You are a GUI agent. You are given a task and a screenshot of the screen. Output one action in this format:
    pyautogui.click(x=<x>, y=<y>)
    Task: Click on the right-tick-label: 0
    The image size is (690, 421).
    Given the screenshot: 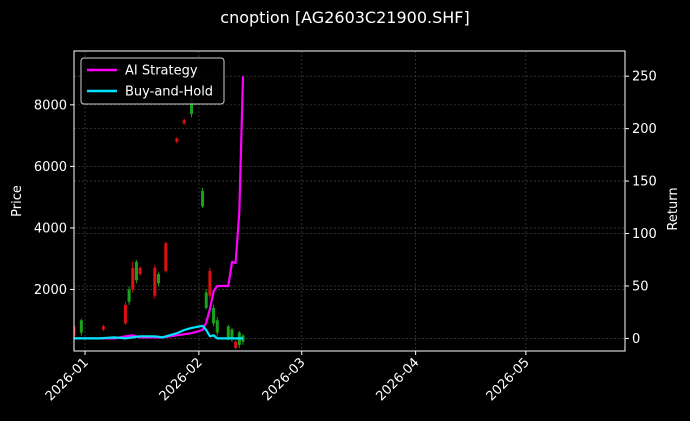 What is the action you would take?
    pyautogui.click(x=636, y=339)
    